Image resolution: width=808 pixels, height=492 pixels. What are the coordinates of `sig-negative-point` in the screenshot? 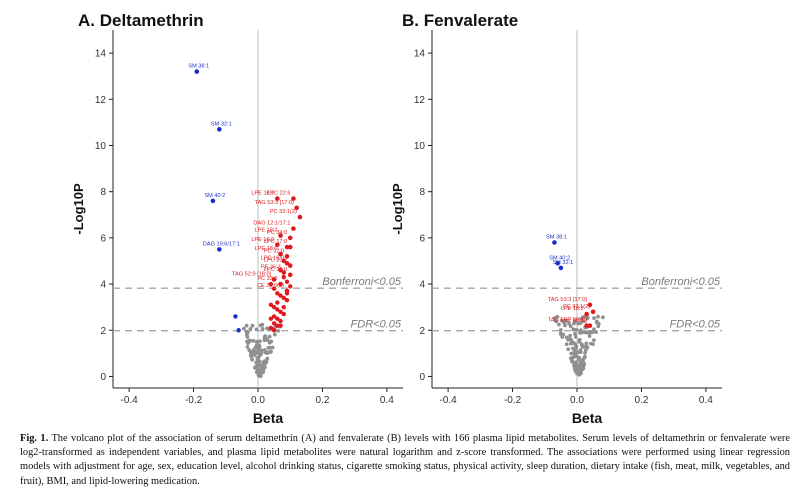 It's located at (235, 316).